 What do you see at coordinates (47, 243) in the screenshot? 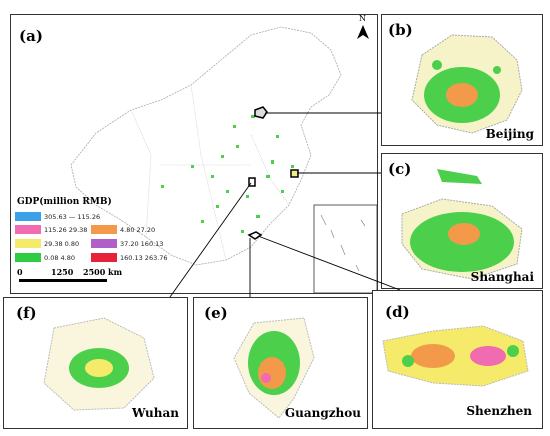
I see `legend-item-4: 29.38 0.80` at bounding box center [47, 243].